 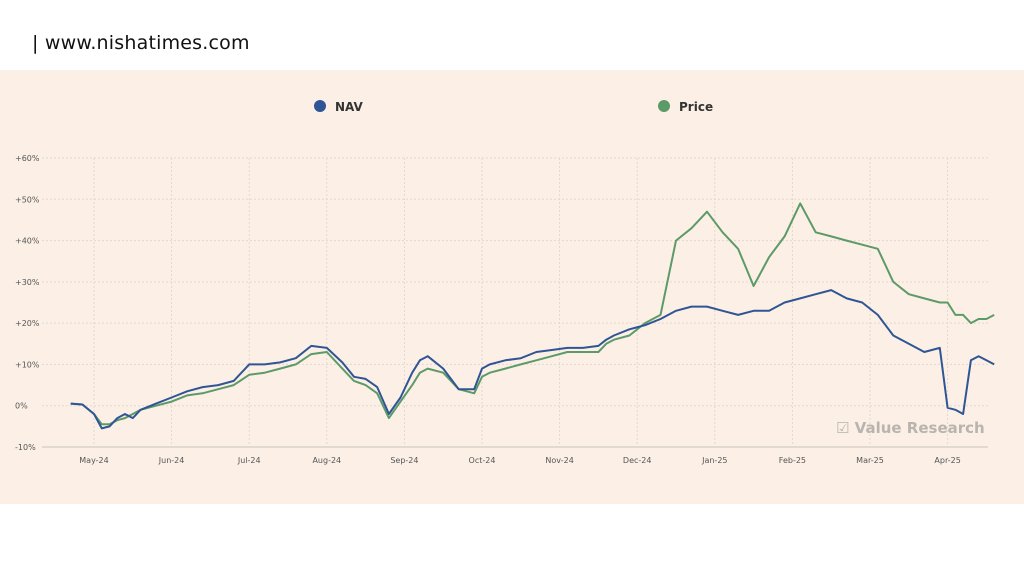 I want to click on y-tick-label: 0%, so click(x=21, y=406).